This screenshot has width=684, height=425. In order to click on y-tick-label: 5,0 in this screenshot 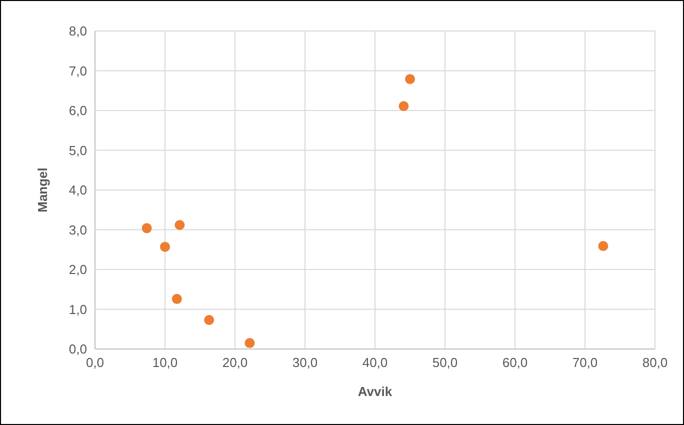, I will do `click(77, 150)`.